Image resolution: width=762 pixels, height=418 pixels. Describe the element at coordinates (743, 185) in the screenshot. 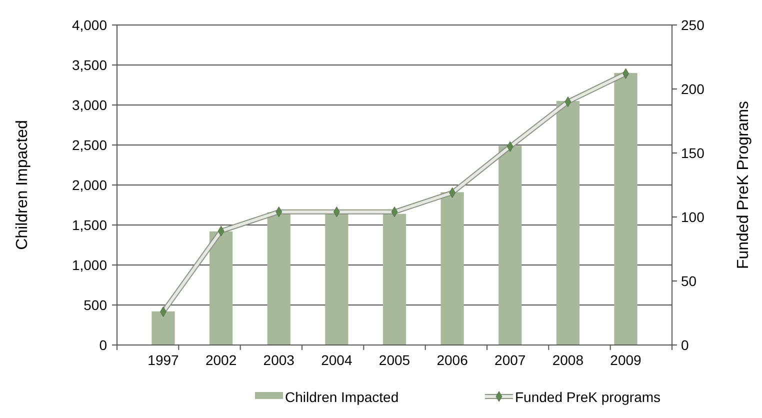

I see `y2-axis-title: Funded PreK Programs` at that location.